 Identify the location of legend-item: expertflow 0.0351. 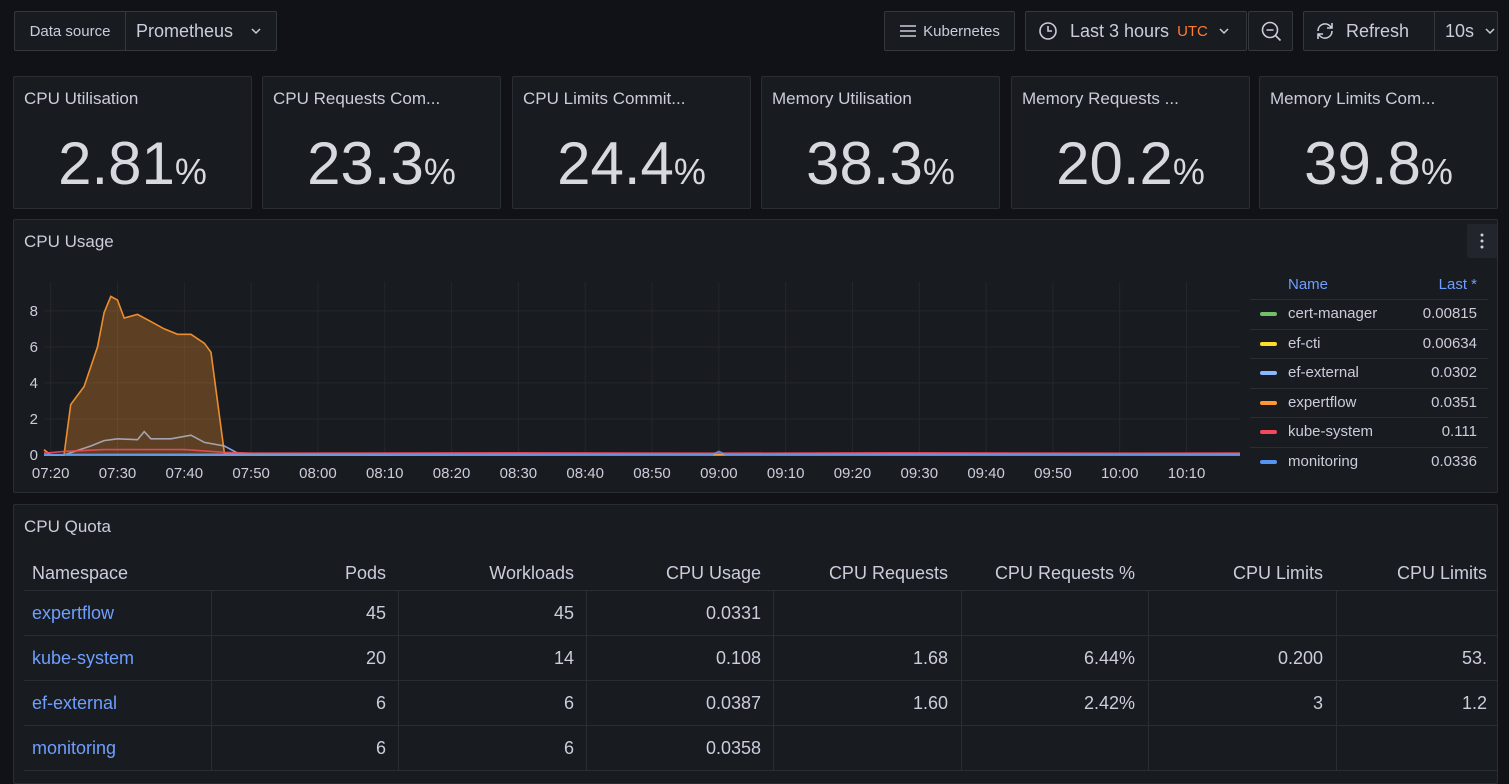
(1369, 402).